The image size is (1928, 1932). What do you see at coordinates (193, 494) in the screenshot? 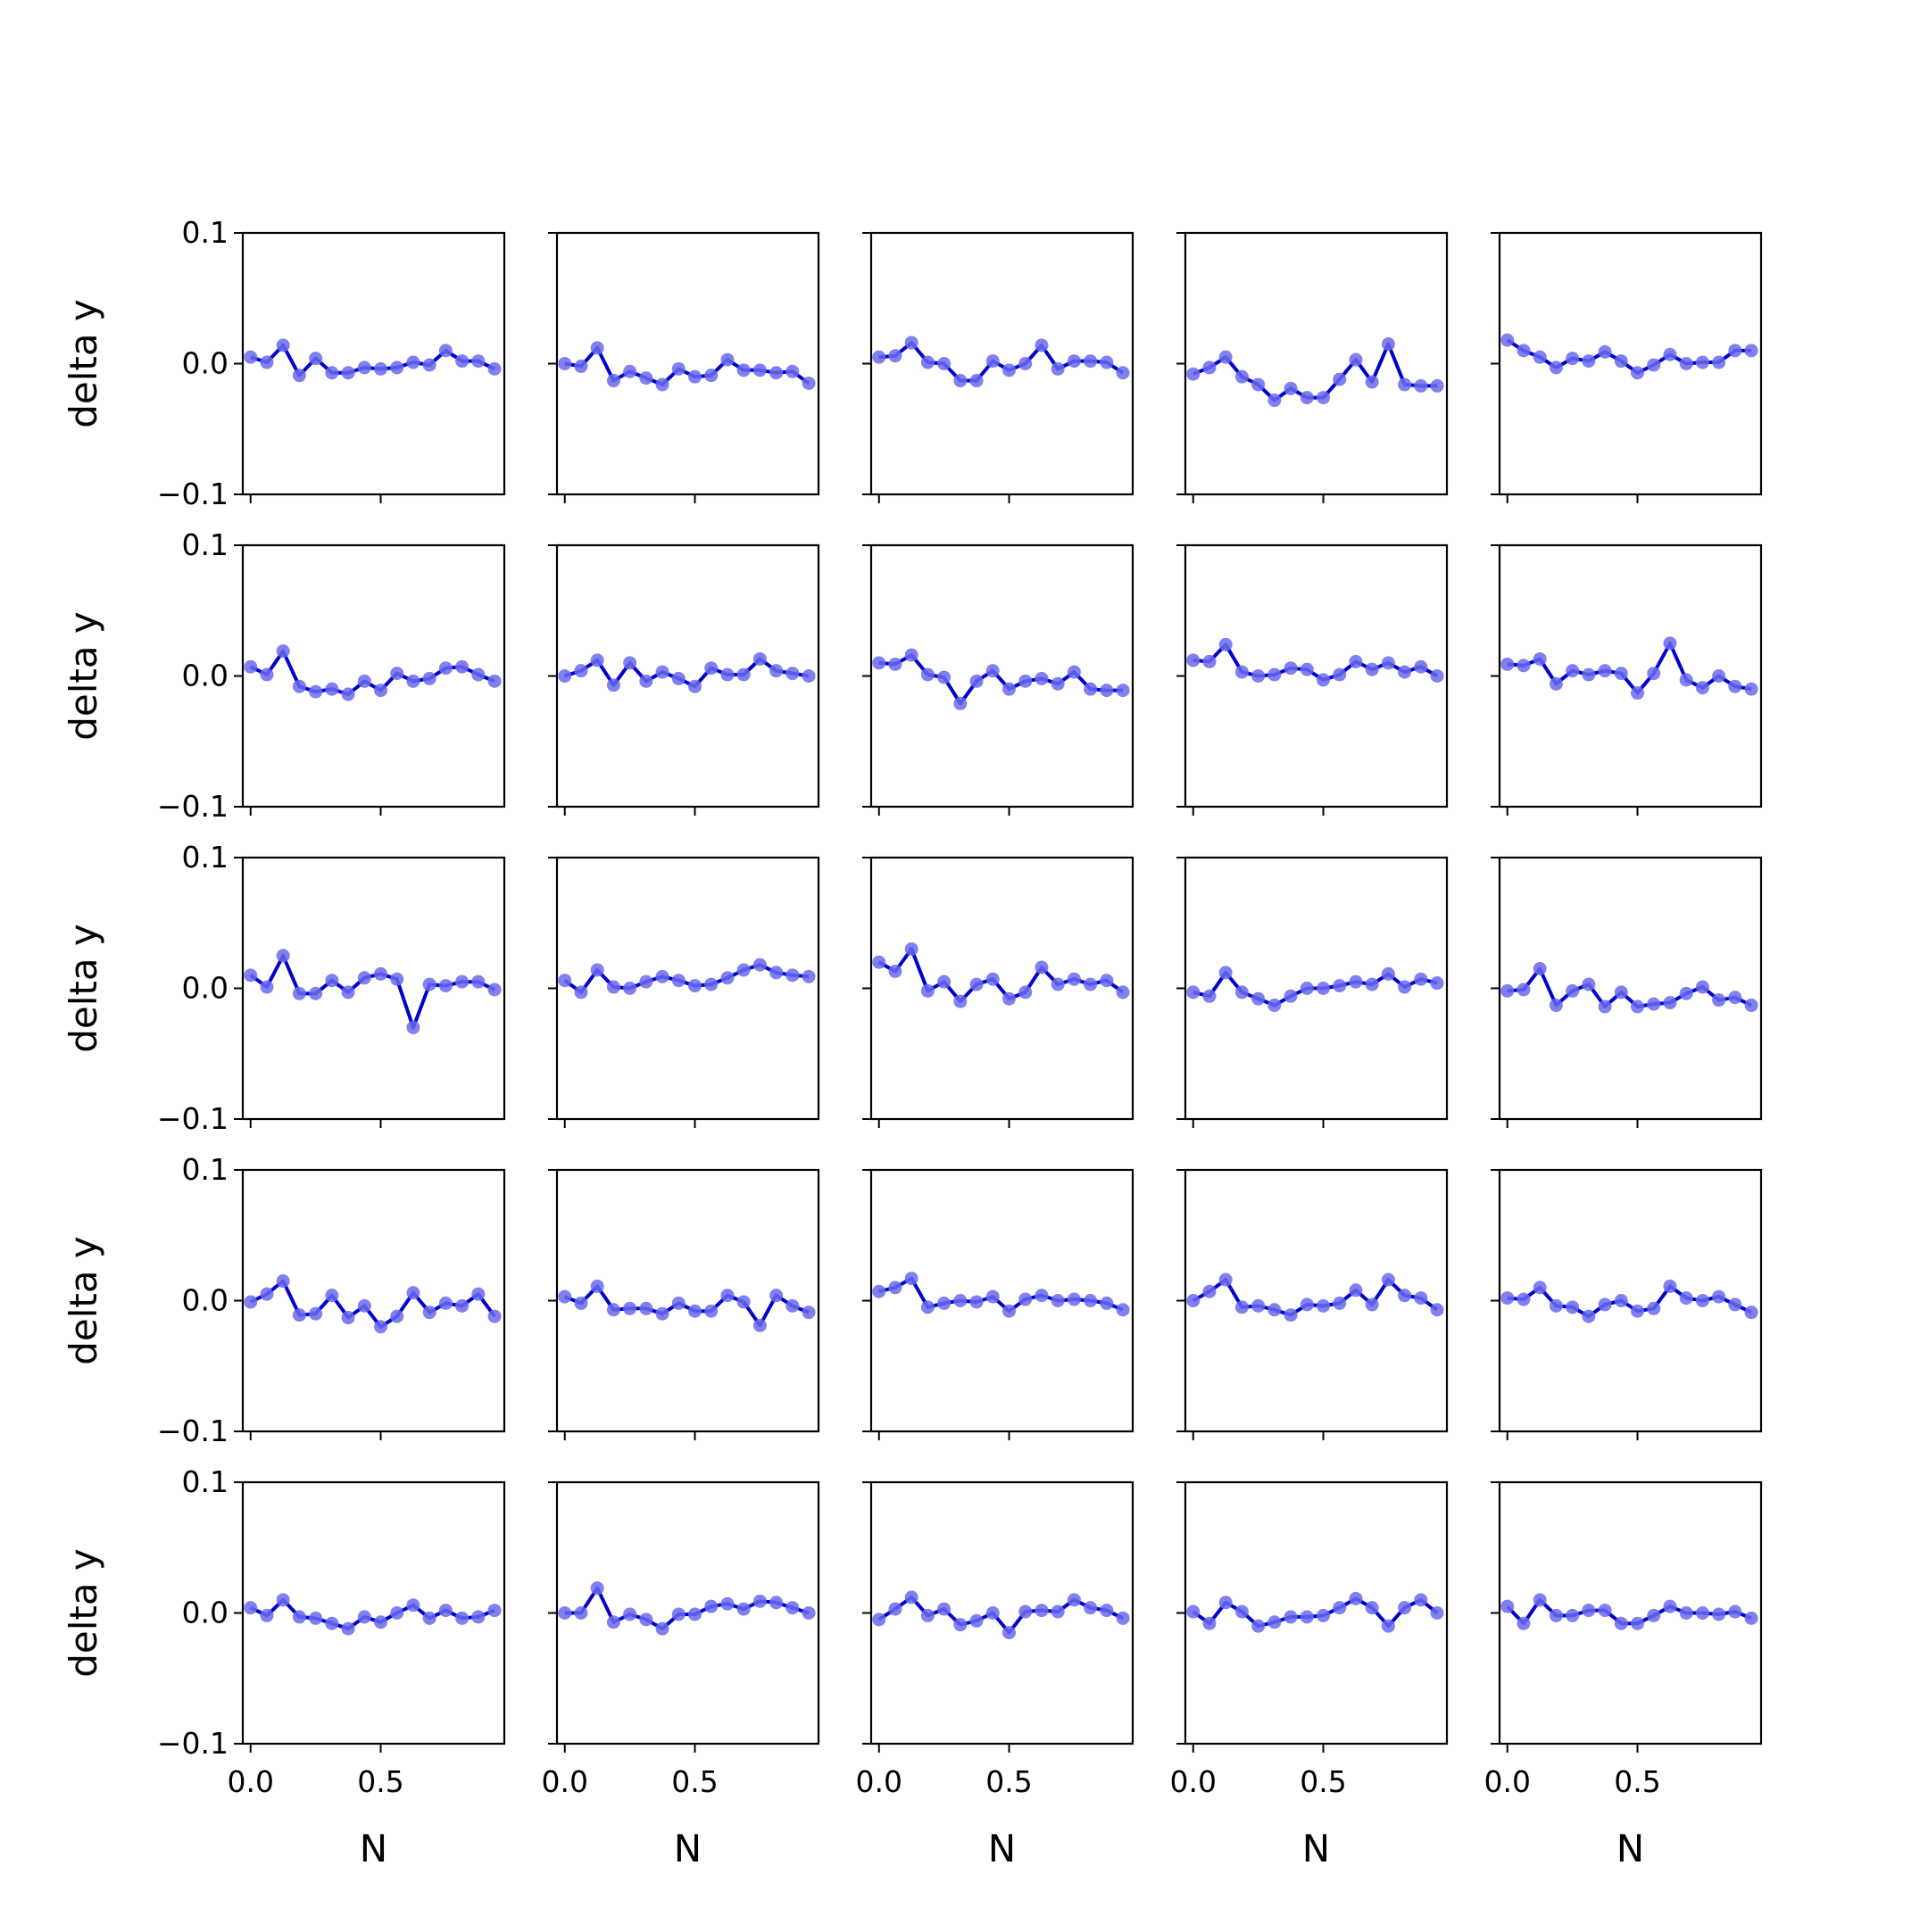
I see `y-tick-label: −0.1` at bounding box center [193, 494].